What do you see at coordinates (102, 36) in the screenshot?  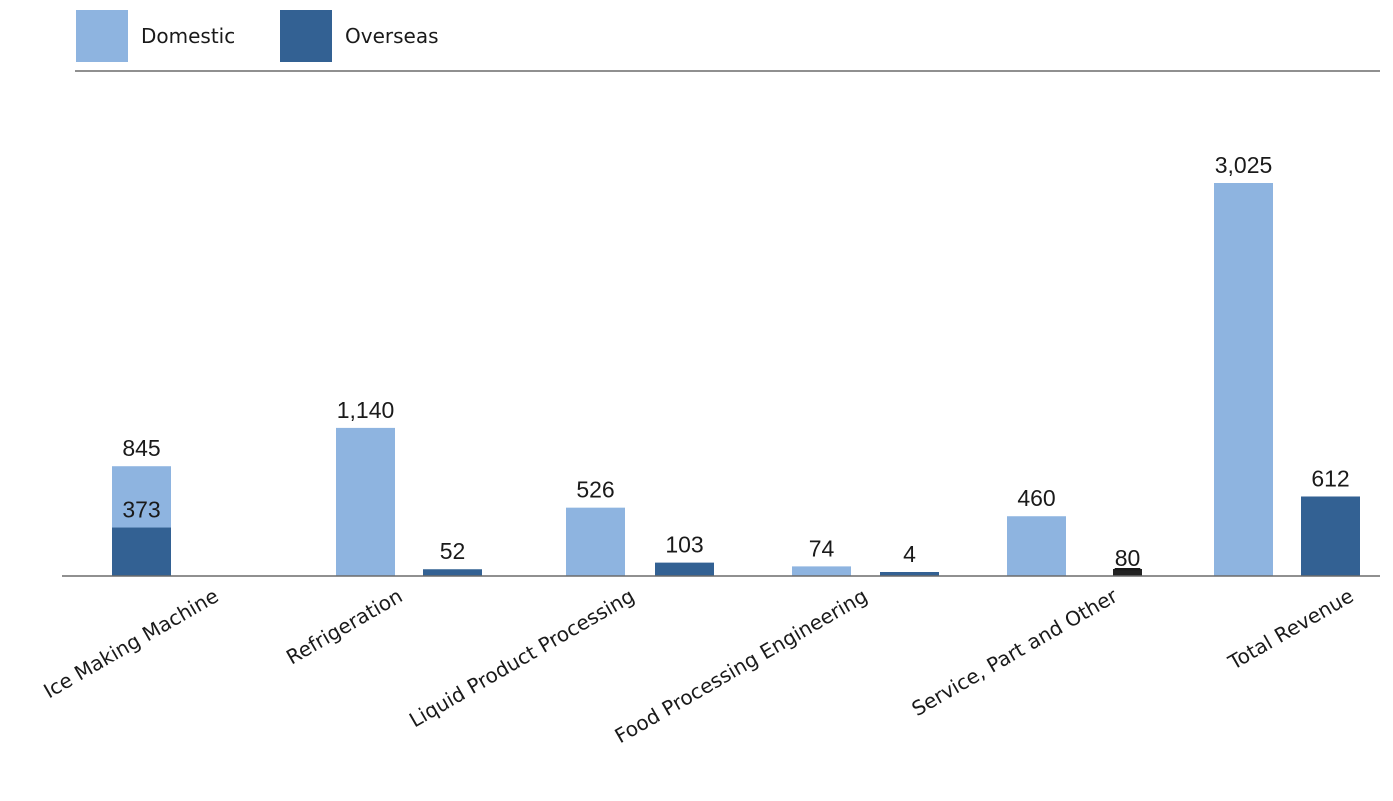 I see `legend-swatch-domestic` at bounding box center [102, 36].